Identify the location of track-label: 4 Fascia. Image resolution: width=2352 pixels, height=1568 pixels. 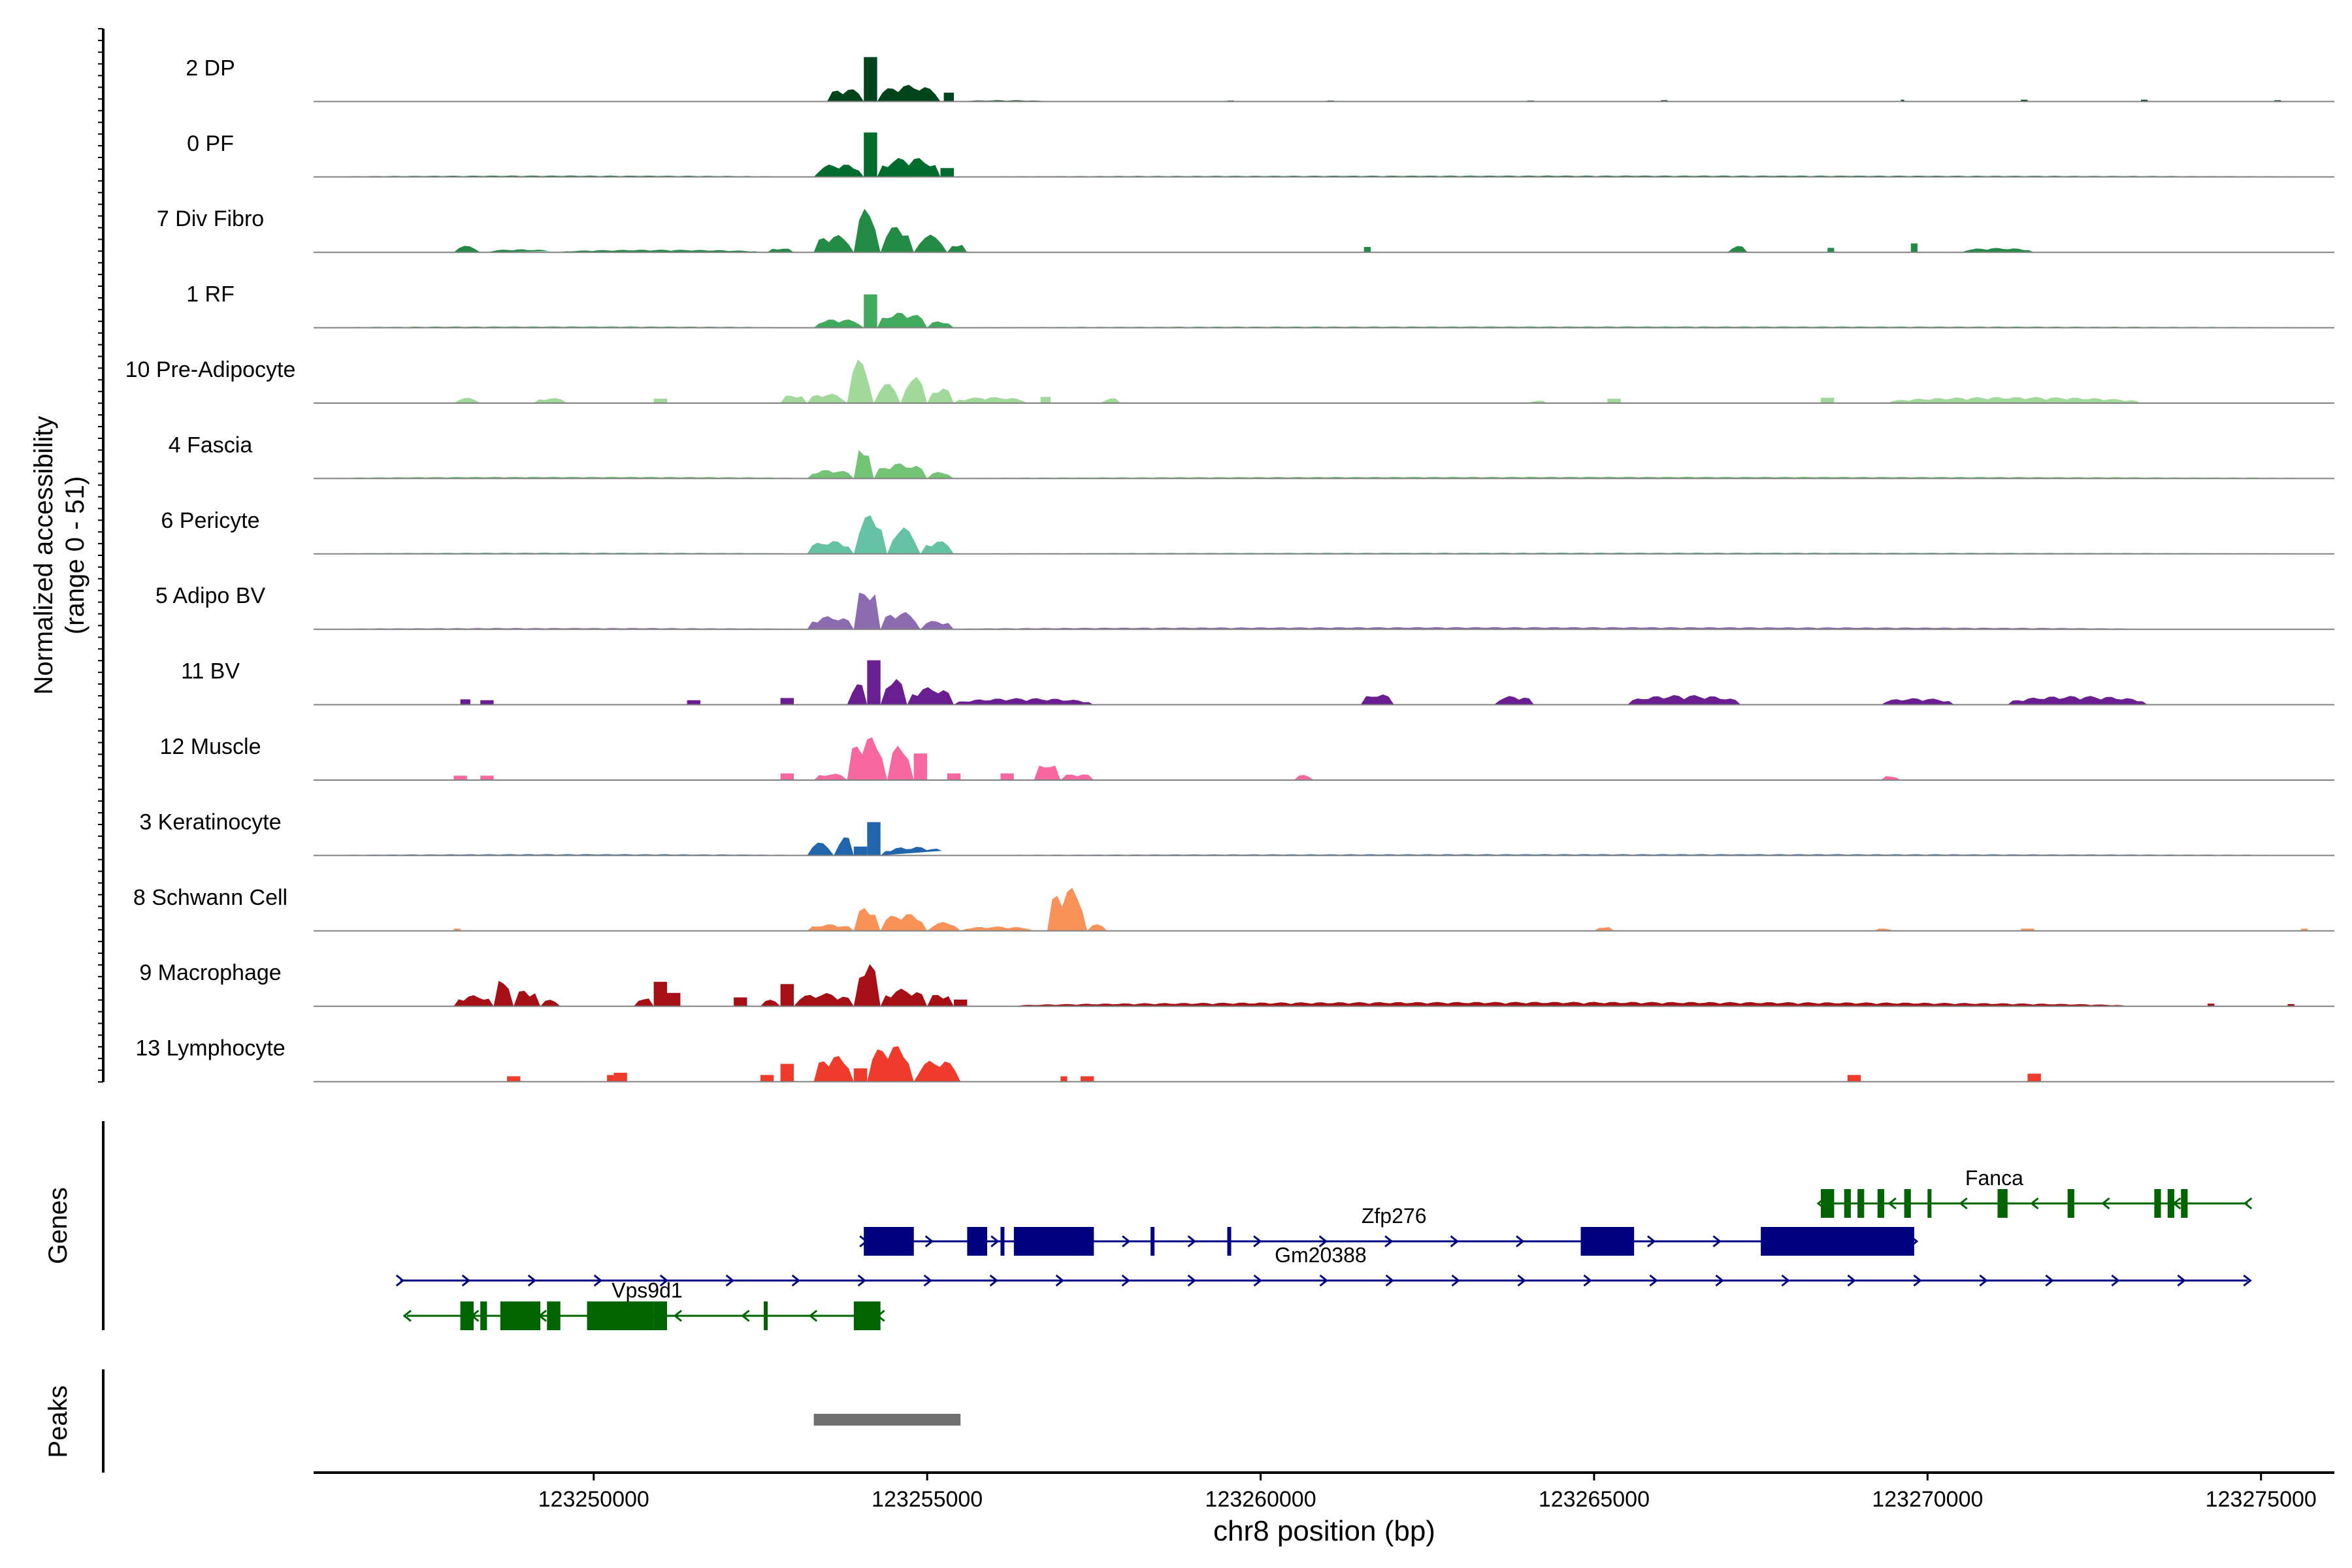
(211, 445).